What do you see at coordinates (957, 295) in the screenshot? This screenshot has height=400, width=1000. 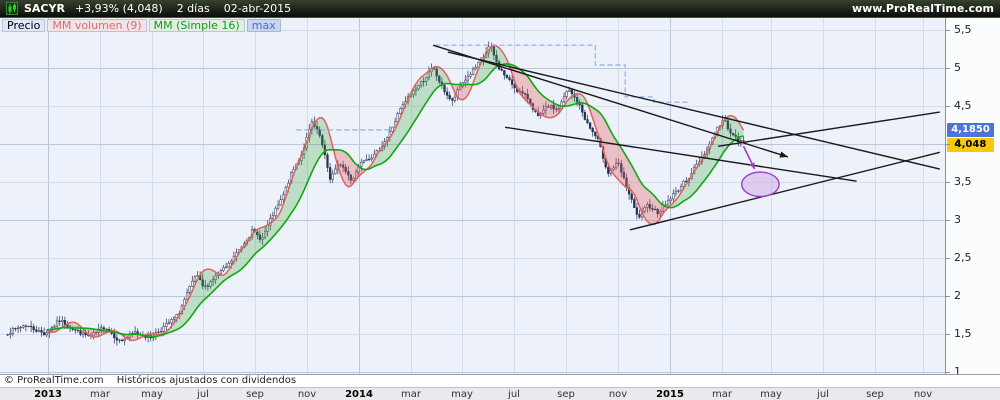 I see `y-axis-tick: 2` at bounding box center [957, 295].